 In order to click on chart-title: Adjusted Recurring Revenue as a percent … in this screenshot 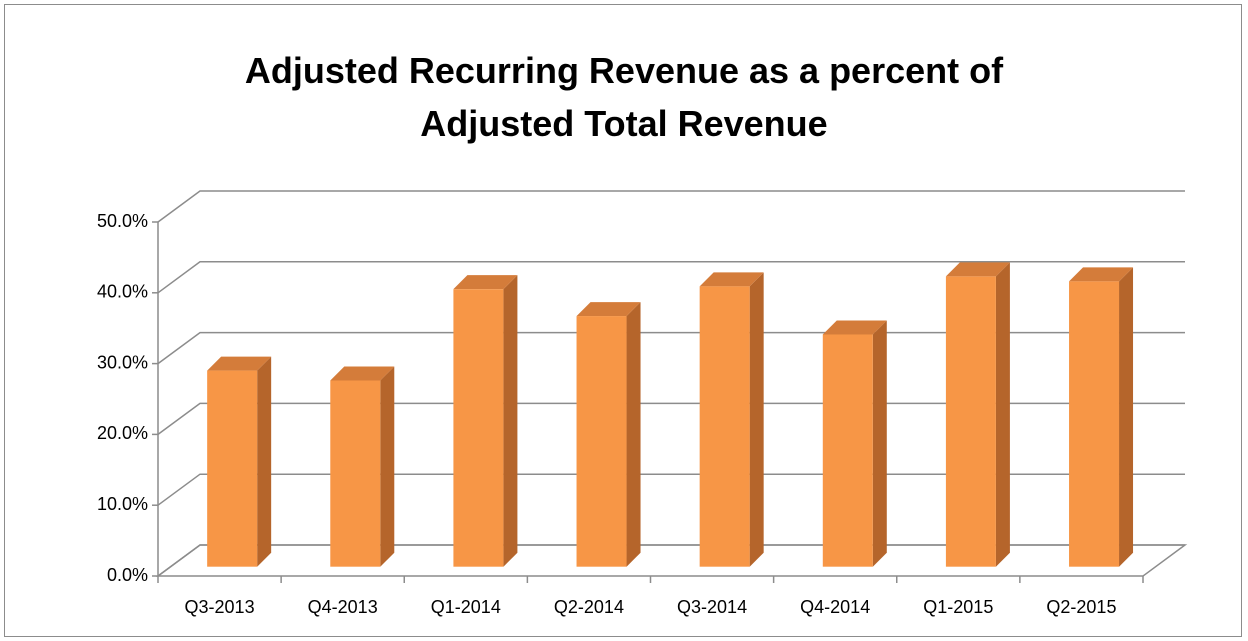, I will do `click(624, 97)`.